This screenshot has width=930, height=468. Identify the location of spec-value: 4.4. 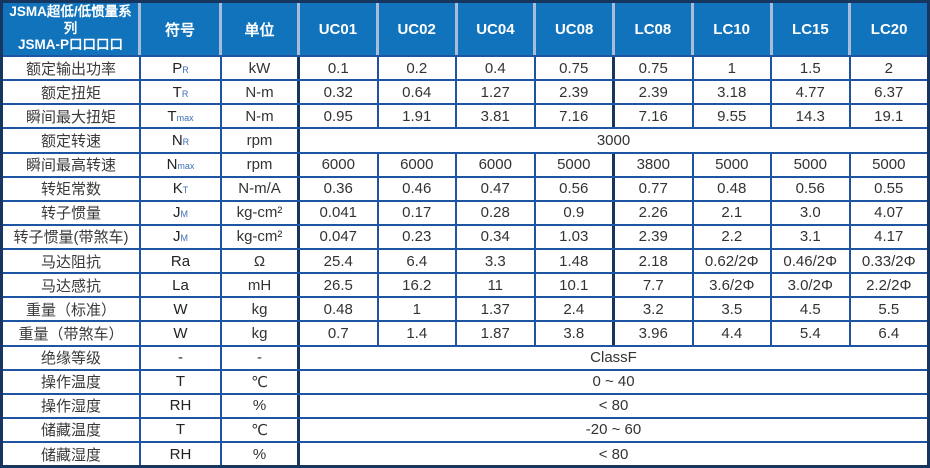
(731, 333).